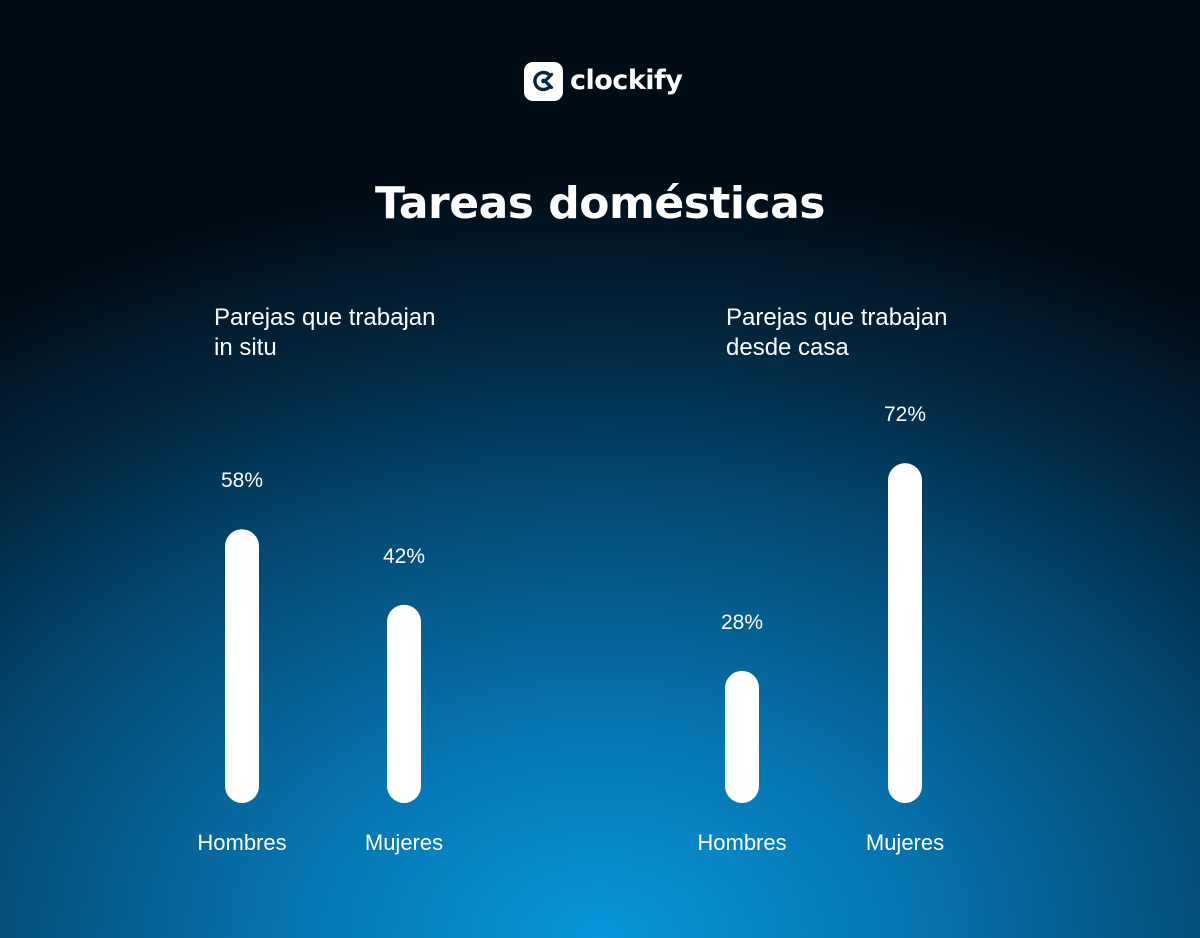 The height and width of the screenshot is (938, 1200). What do you see at coordinates (905, 414) in the screenshot?
I see `value-label-right-mujeres: 72%` at bounding box center [905, 414].